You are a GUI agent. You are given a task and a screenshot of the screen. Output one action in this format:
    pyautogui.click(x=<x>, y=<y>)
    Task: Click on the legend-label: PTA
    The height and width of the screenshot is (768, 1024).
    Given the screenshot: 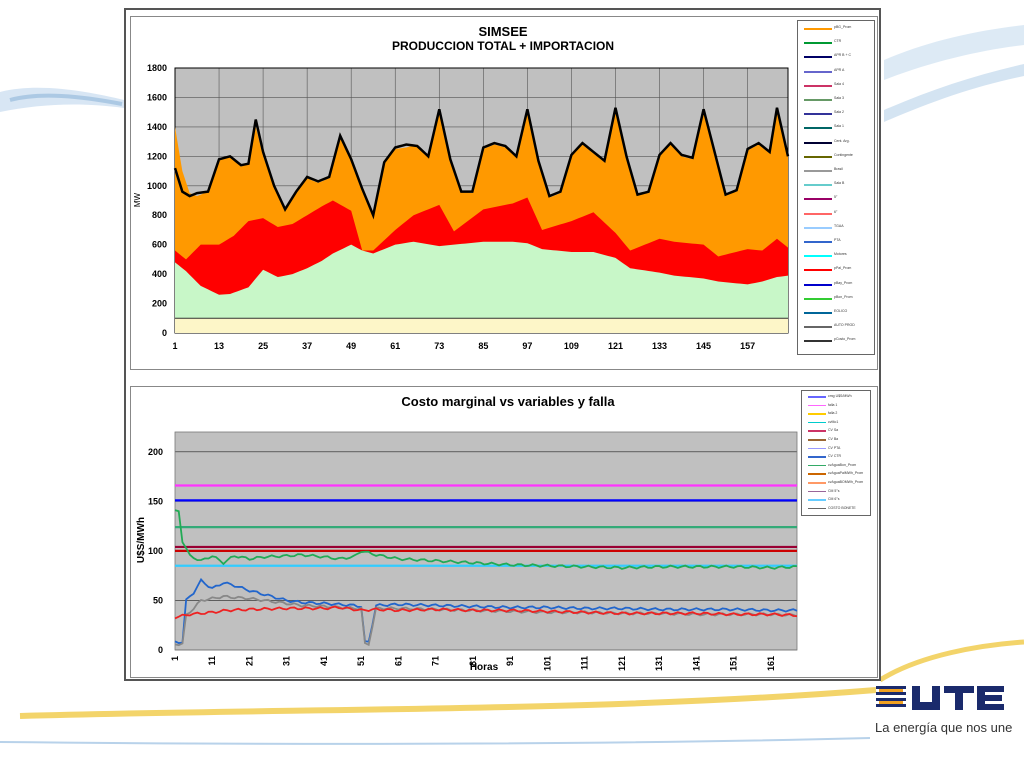 What is the action you would take?
    pyautogui.click(x=837, y=240)
    